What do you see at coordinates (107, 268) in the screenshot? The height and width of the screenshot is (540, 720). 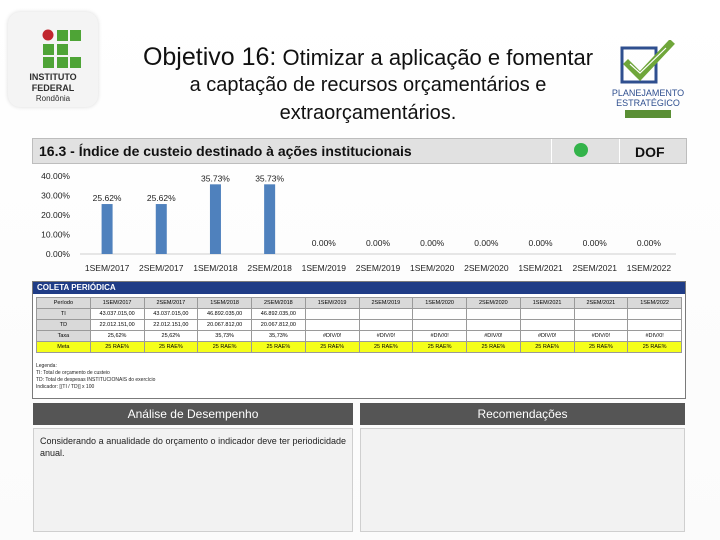 I see `x-tick-label: 1SEM/2017` at bounding box center [107, 268].